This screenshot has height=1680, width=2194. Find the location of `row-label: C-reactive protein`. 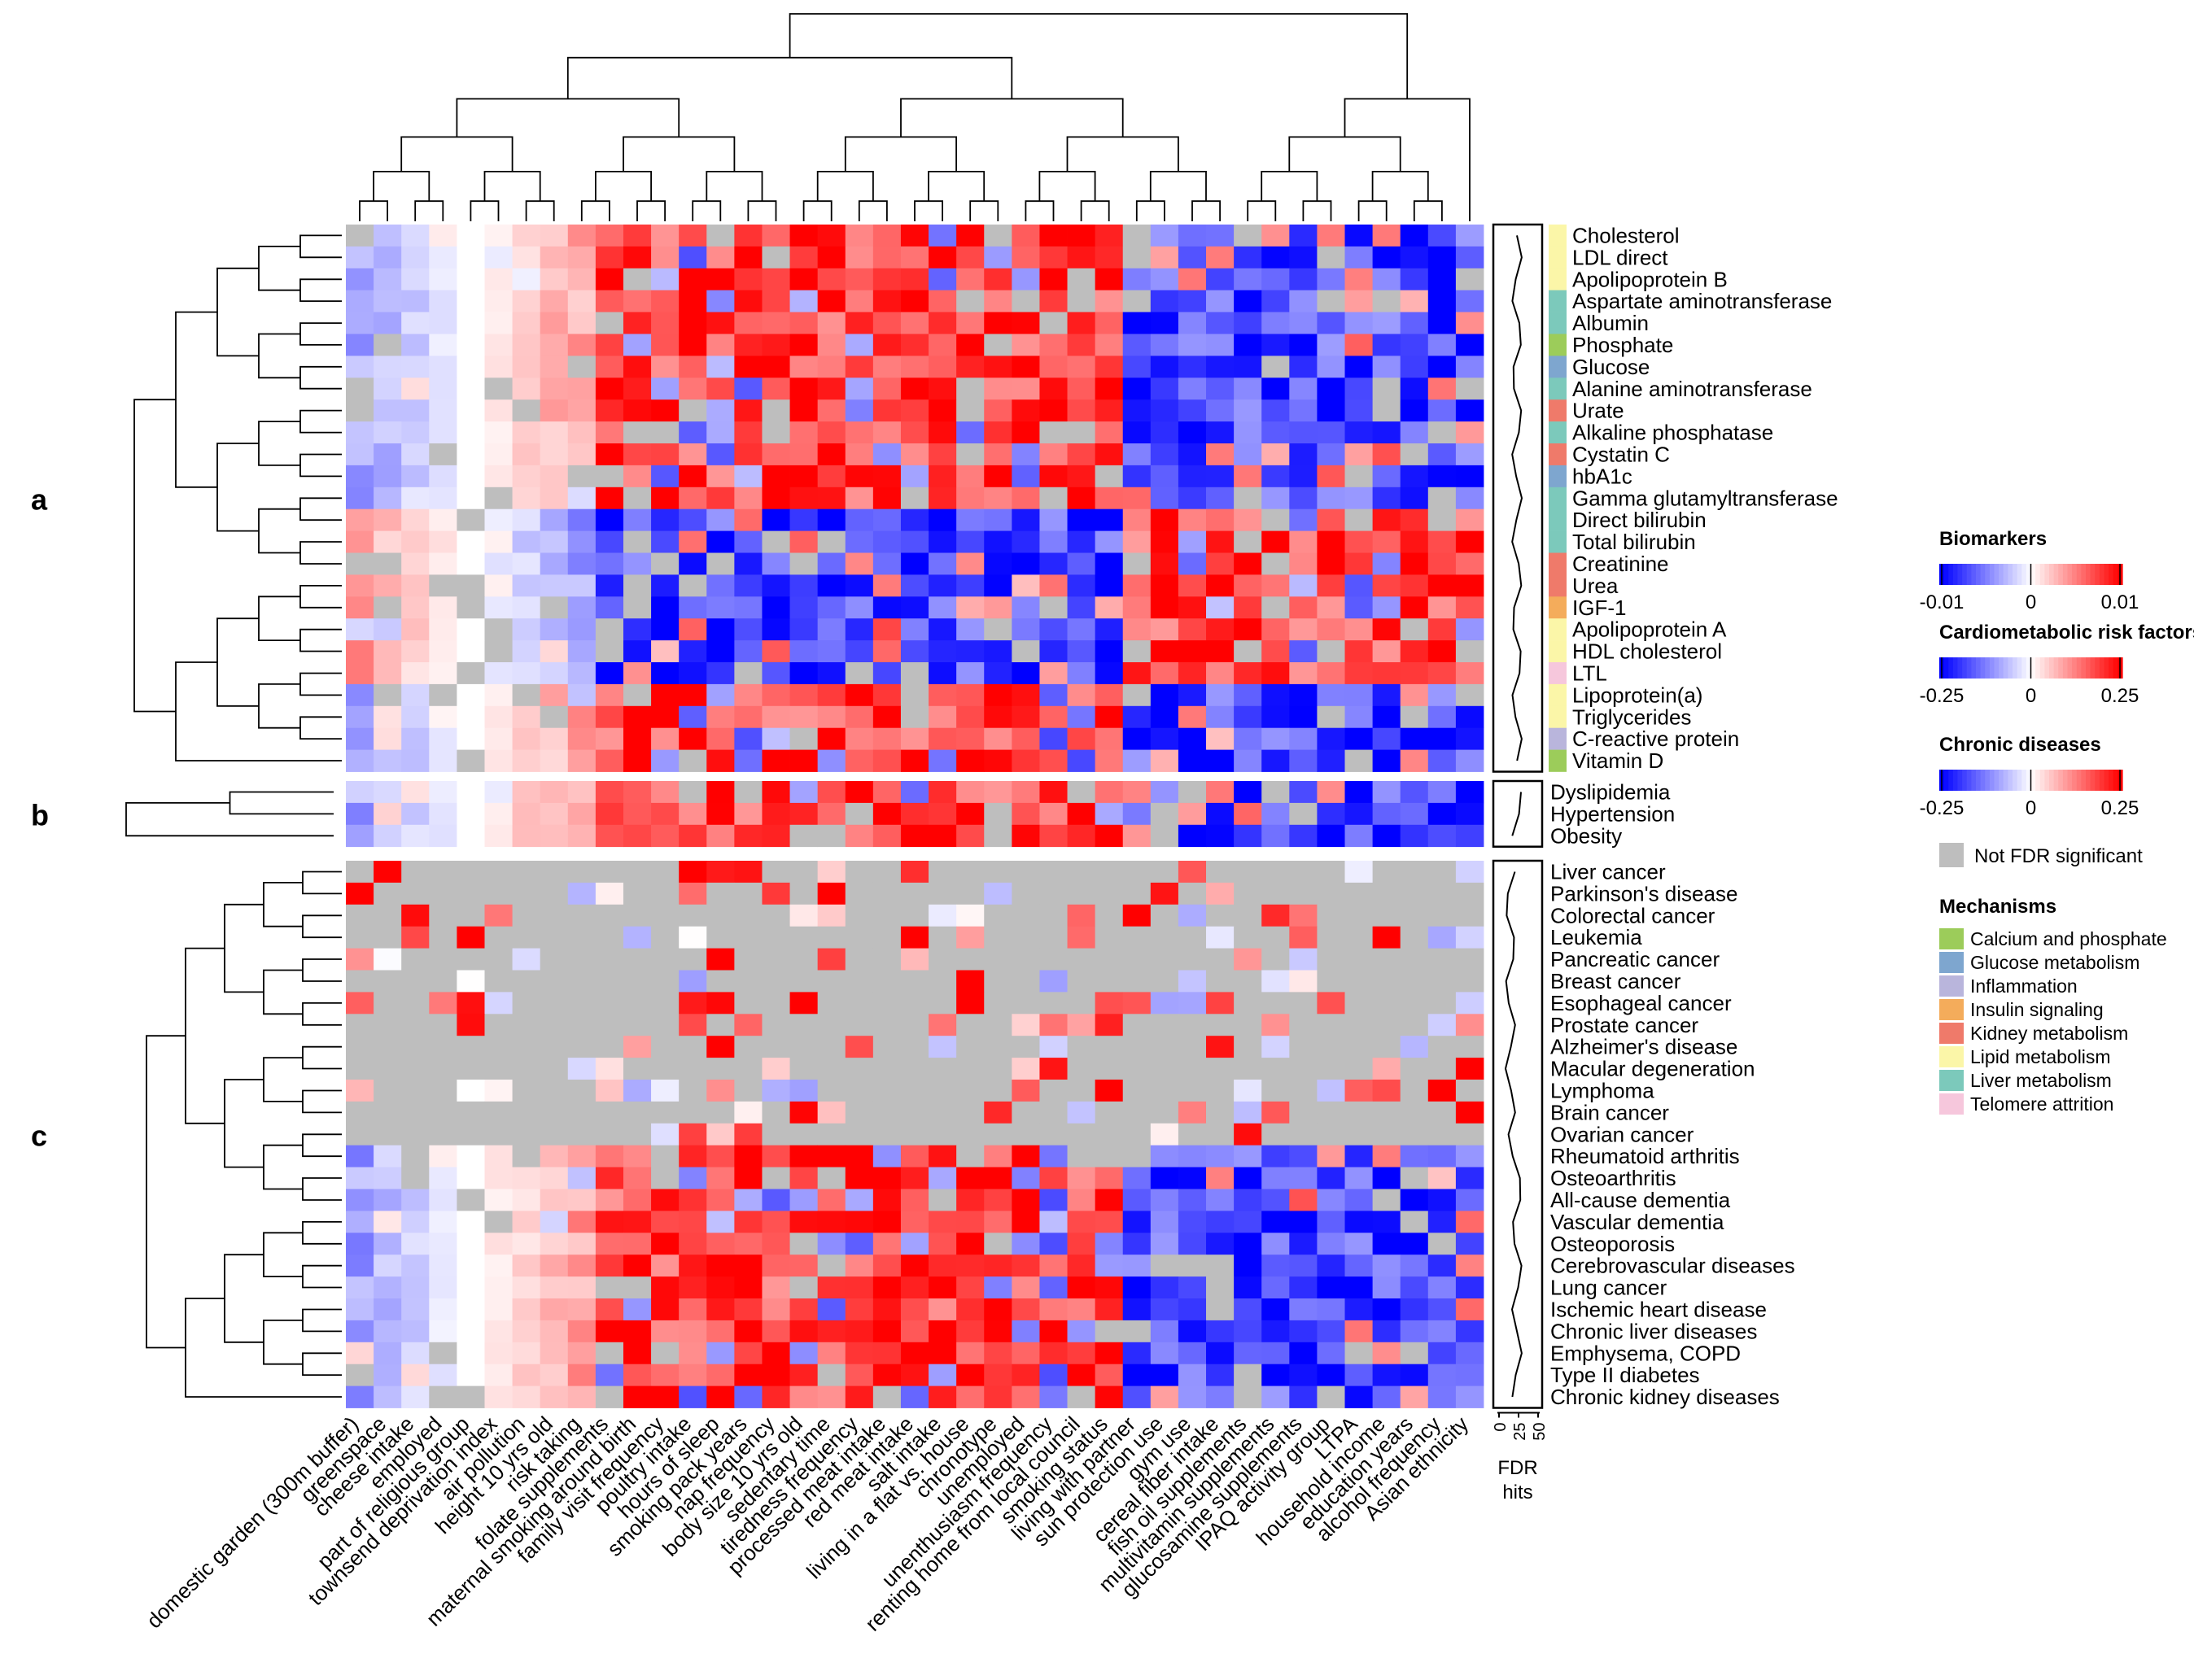

row-label: C-reactive protein is located at coordinates (1656, 739).